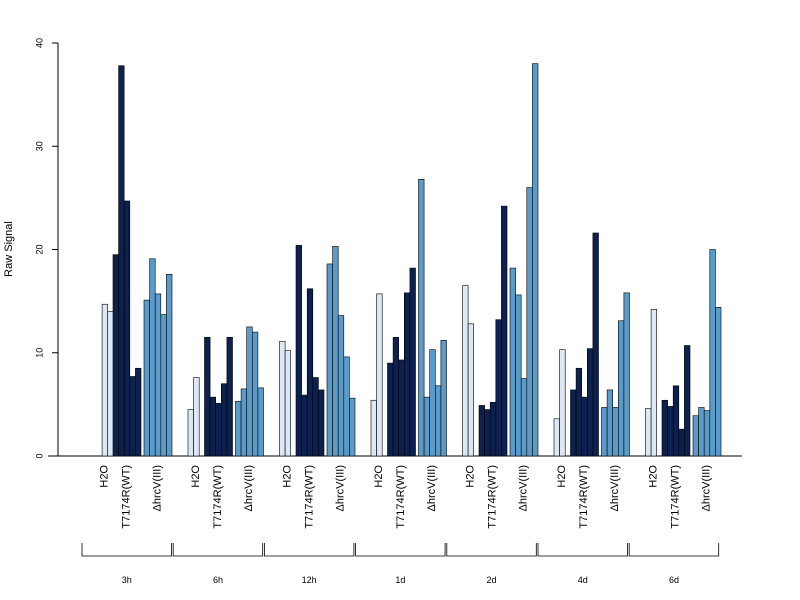  What do you see at coordinates (400, 580) in the screenshot?
I see `time-label: 1d` at bounding box center [400, 580].